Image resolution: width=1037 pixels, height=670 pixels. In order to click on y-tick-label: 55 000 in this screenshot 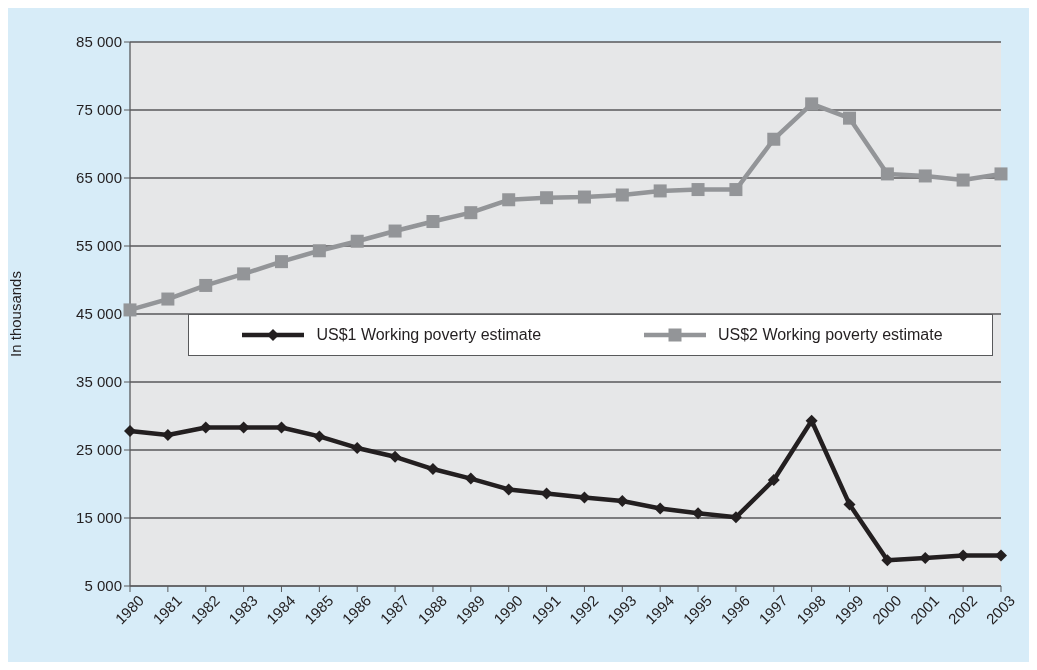, I will do `click(99, 246)`.